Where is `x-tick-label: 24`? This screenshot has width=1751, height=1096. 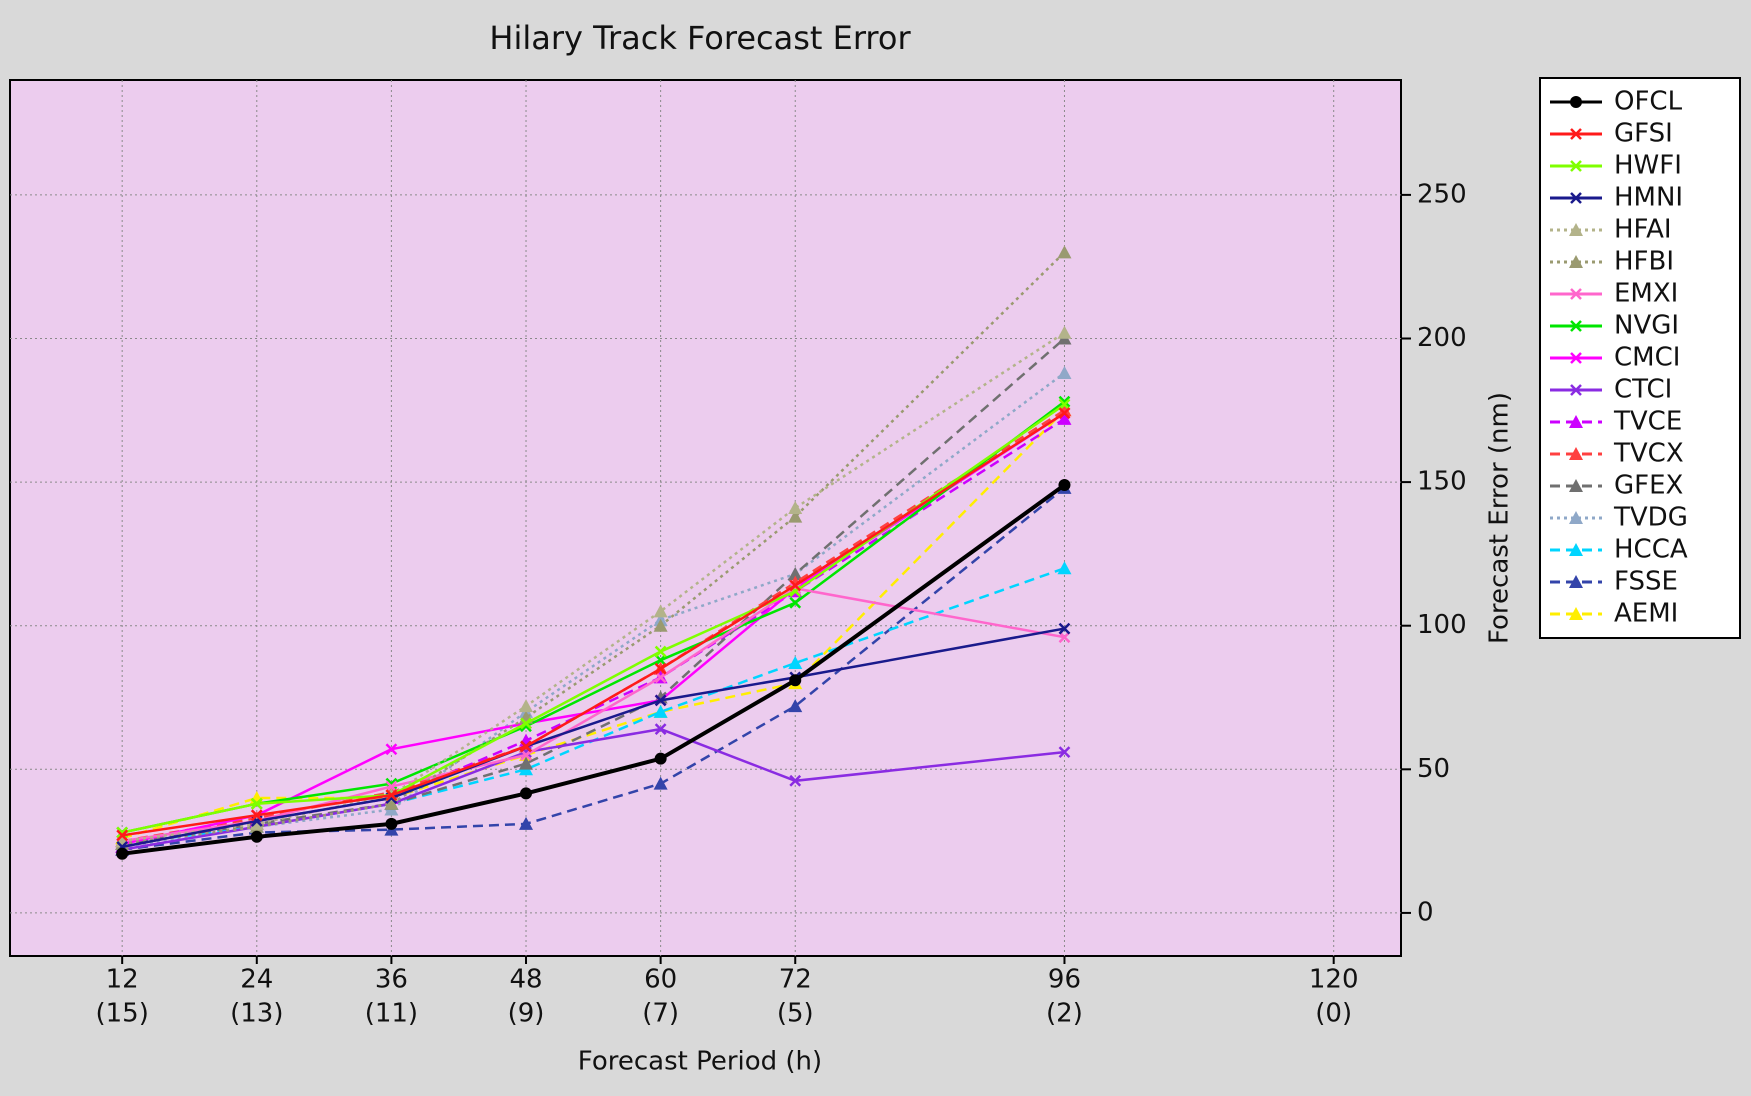 x-tick-label: 24 is located at coordinates (256, 980).